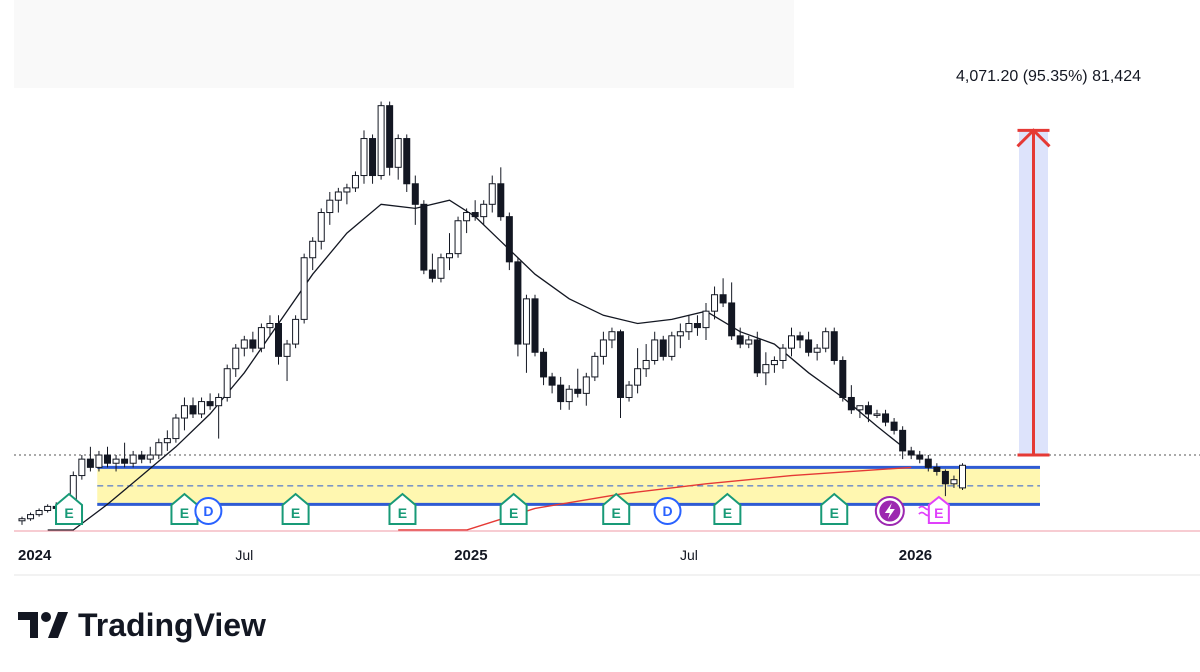 The width and height of the screenshot is (1200, 672). Describe the element at coordinates (667, 511) in the screenshot. I see `dividend-marker: D` at that location.